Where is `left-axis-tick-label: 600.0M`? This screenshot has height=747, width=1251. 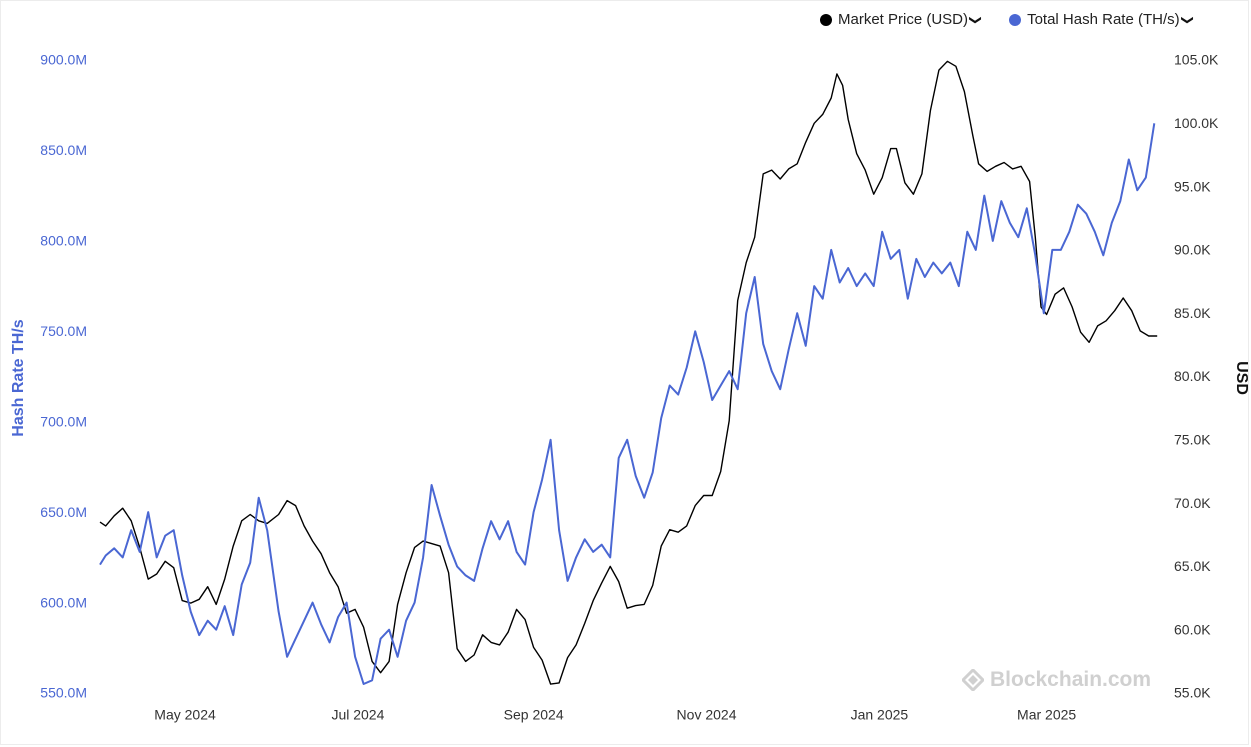
left-axis-tick-label: 600.0M is located at coordinates (63, 602).